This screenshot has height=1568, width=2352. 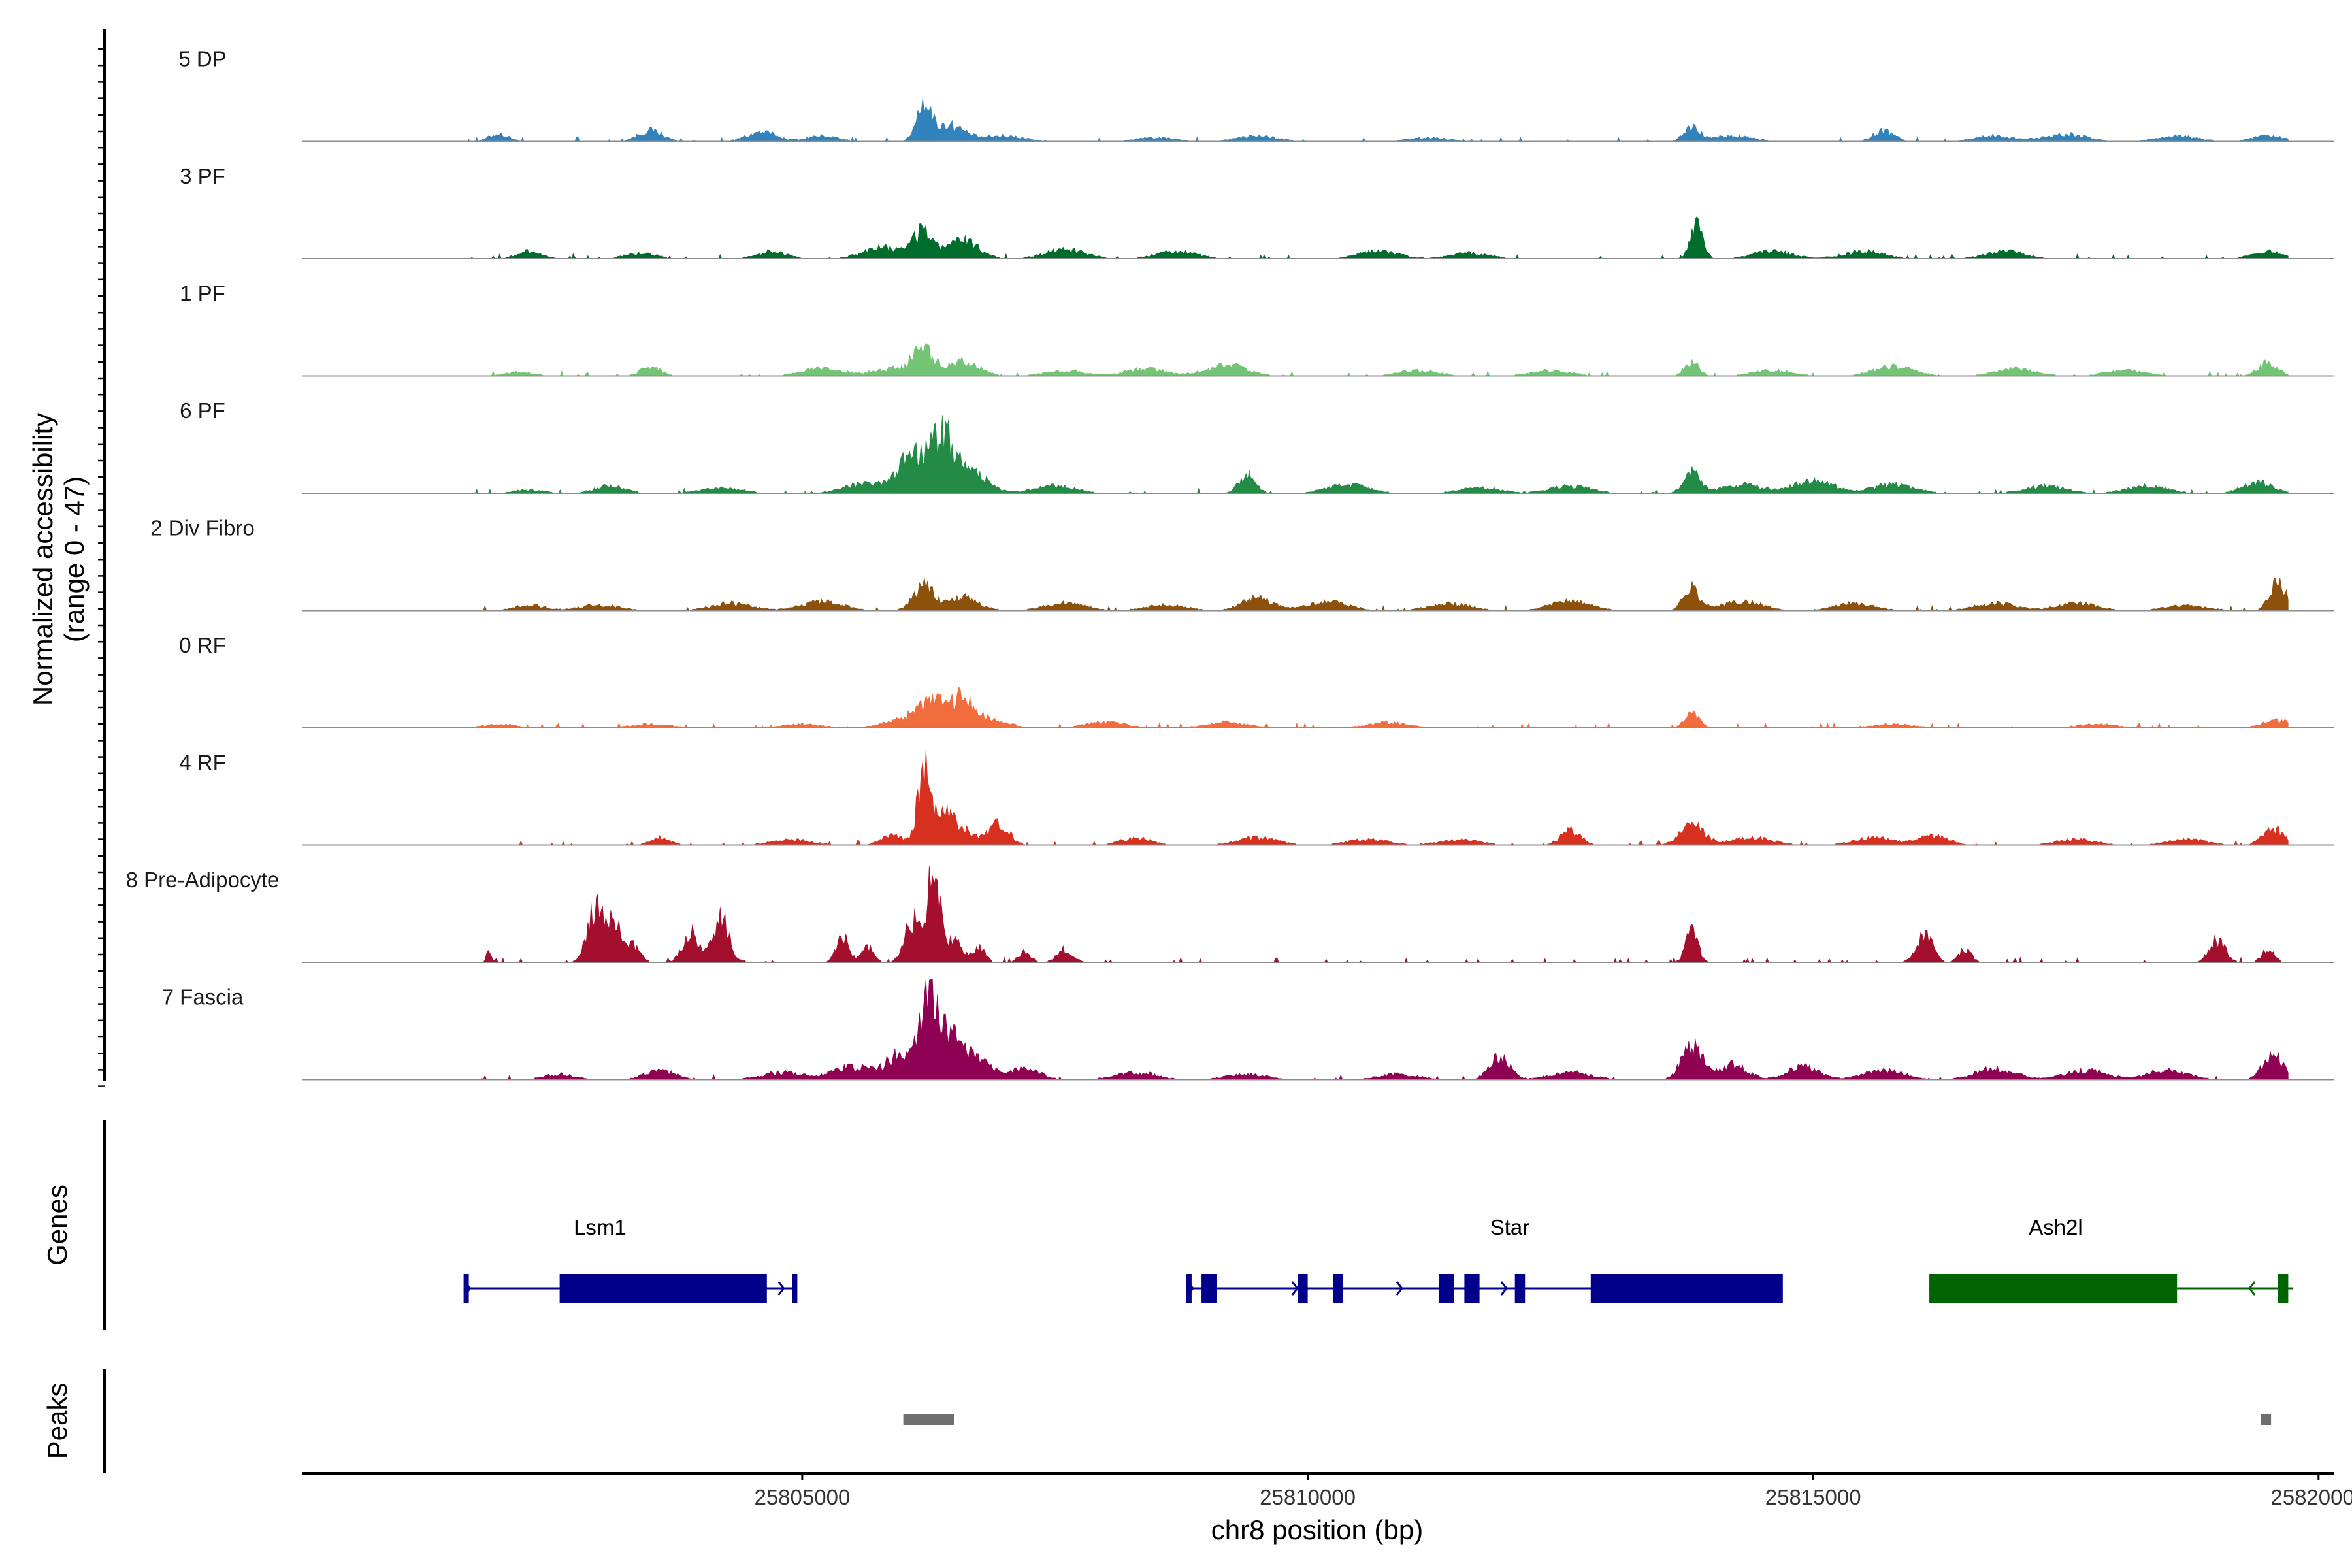 What do you see at coordinates (74, 559) in the screenshot?
I see `y-axis-range: (range 0 - 47)` at bounding box center [74, 559].